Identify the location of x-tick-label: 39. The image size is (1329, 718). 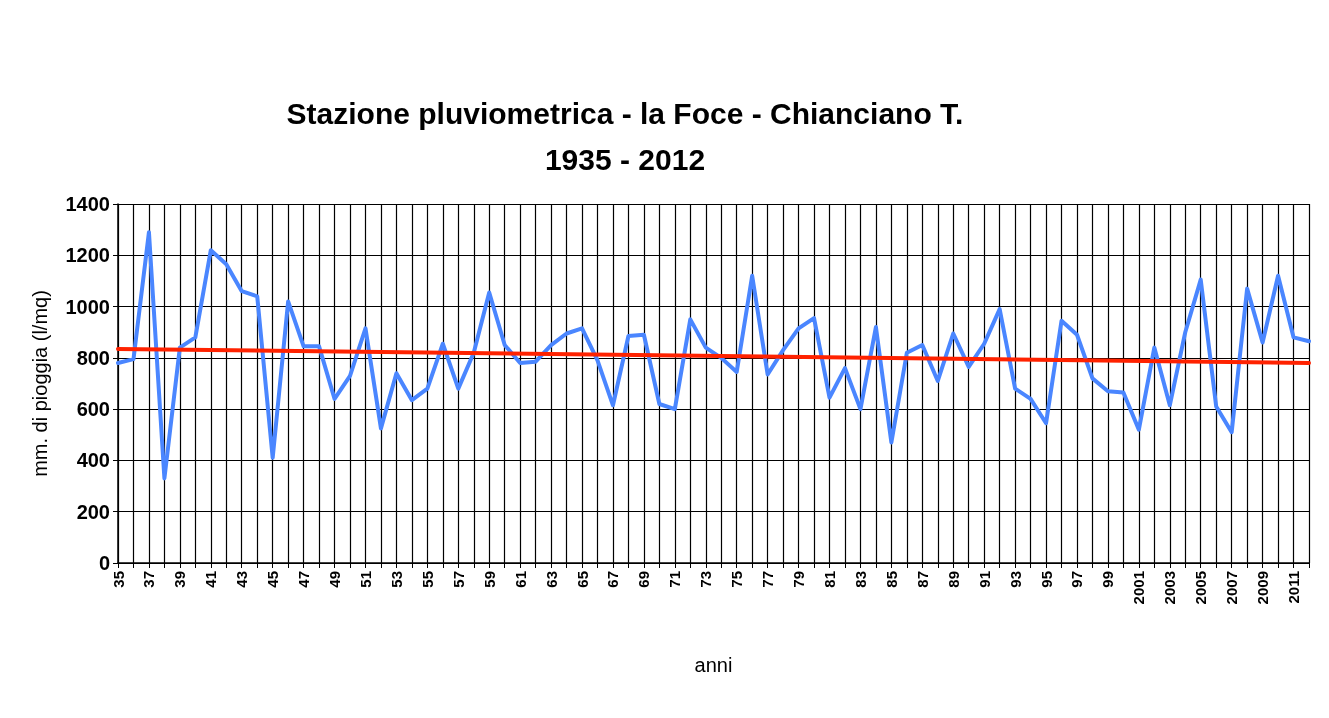
(180, 579).